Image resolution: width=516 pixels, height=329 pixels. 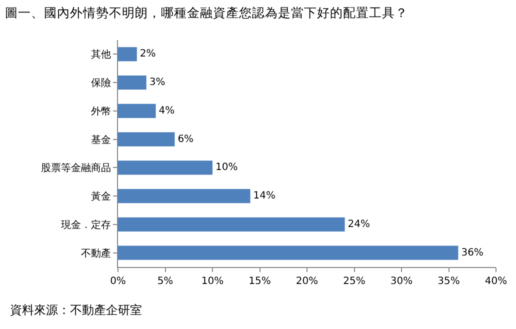 I want to click on data-label: 10%, so click(x=227, y=168).